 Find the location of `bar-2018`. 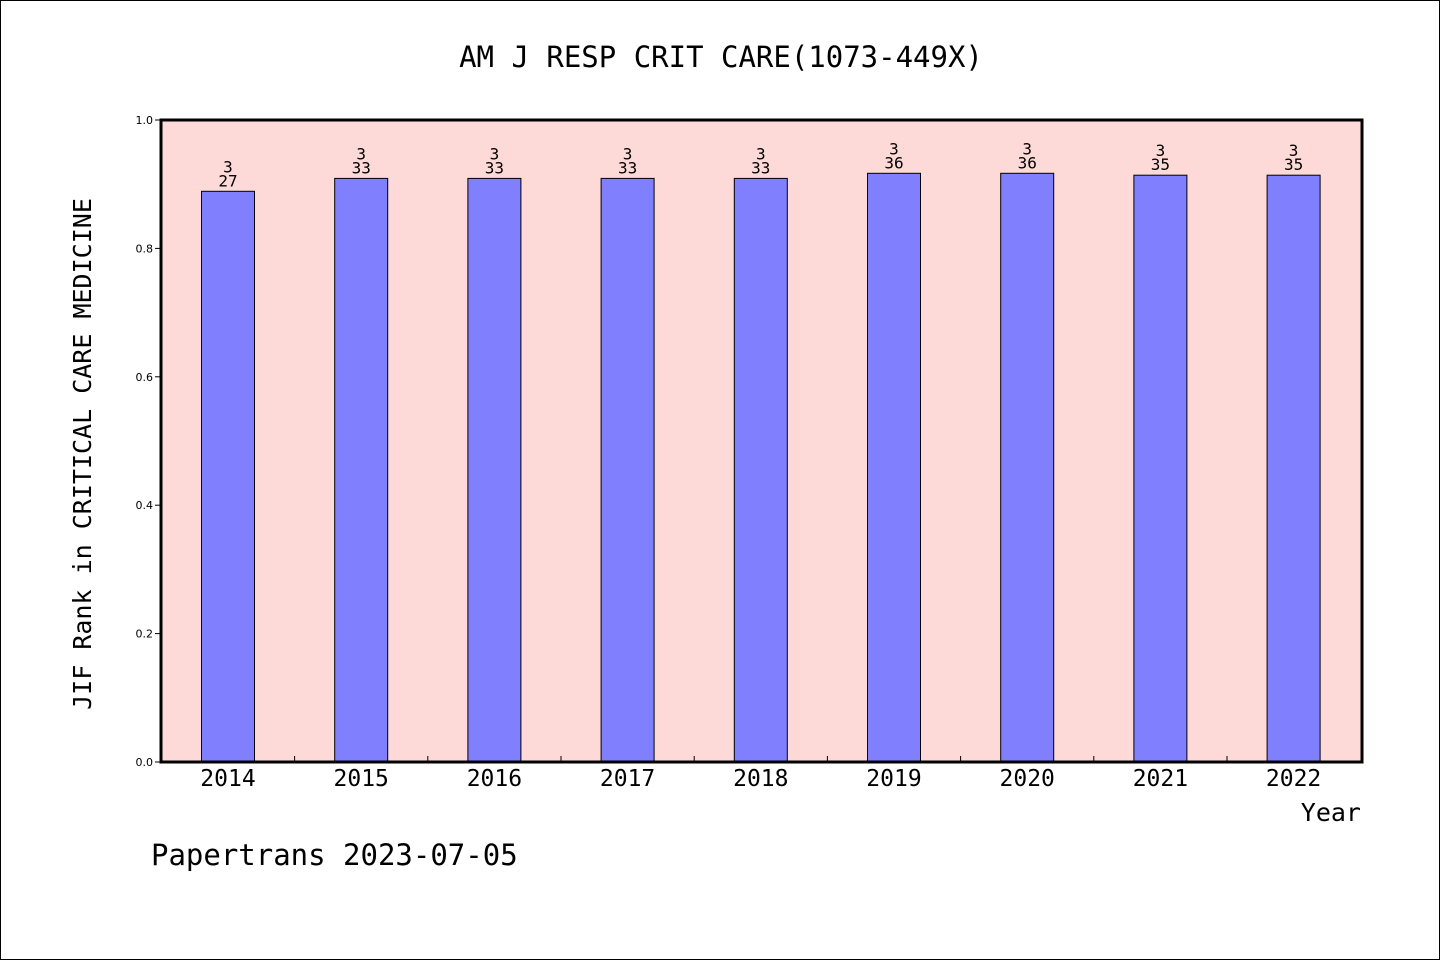

bar-2018 is located at coordinates (760, 470).